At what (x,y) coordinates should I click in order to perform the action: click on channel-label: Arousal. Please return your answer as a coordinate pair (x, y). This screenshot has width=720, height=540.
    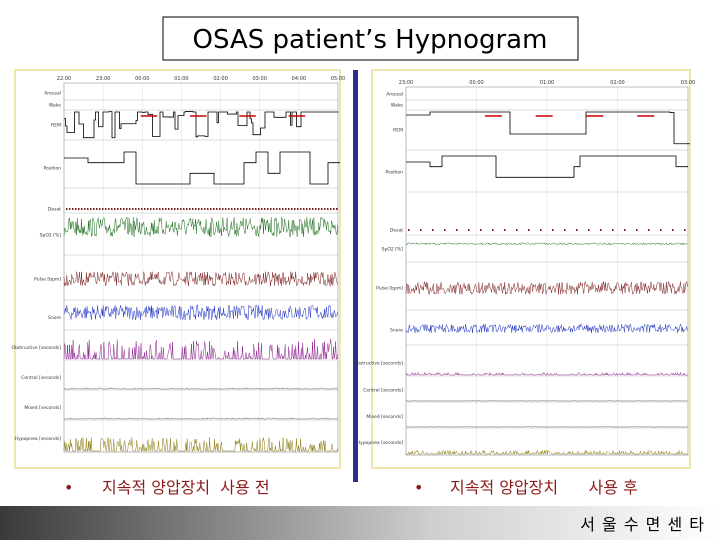
    Looking at the image, I should click on (52, 94).